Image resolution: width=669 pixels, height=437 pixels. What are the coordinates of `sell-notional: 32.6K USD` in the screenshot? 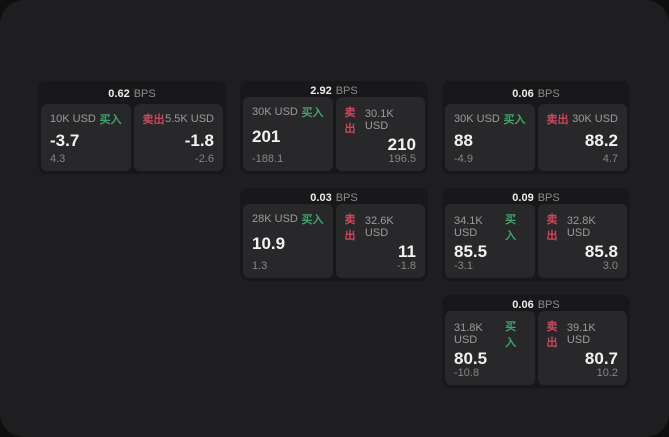 It's located at (379, 227).